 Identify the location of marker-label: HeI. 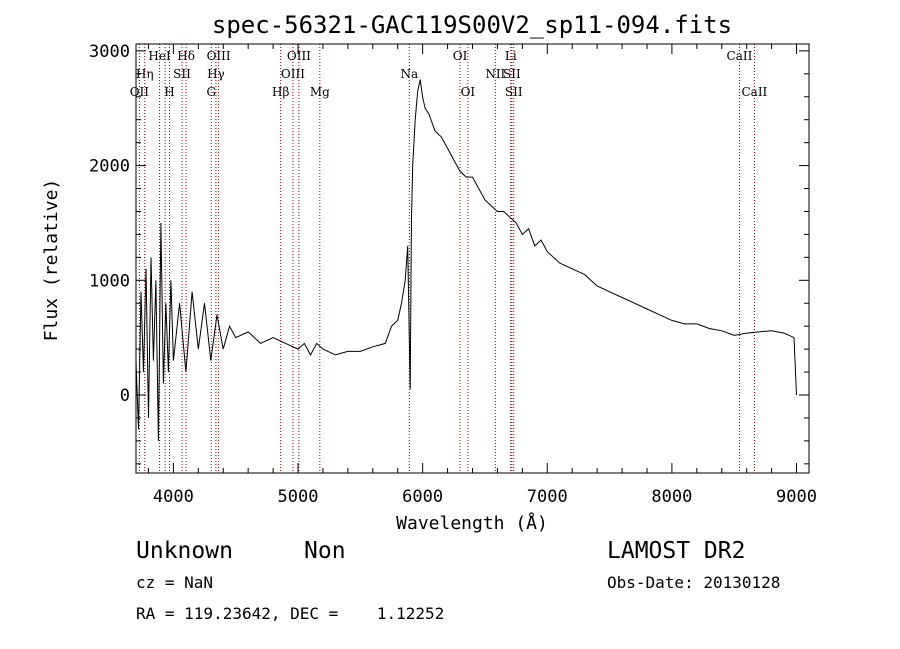
(159, 56).